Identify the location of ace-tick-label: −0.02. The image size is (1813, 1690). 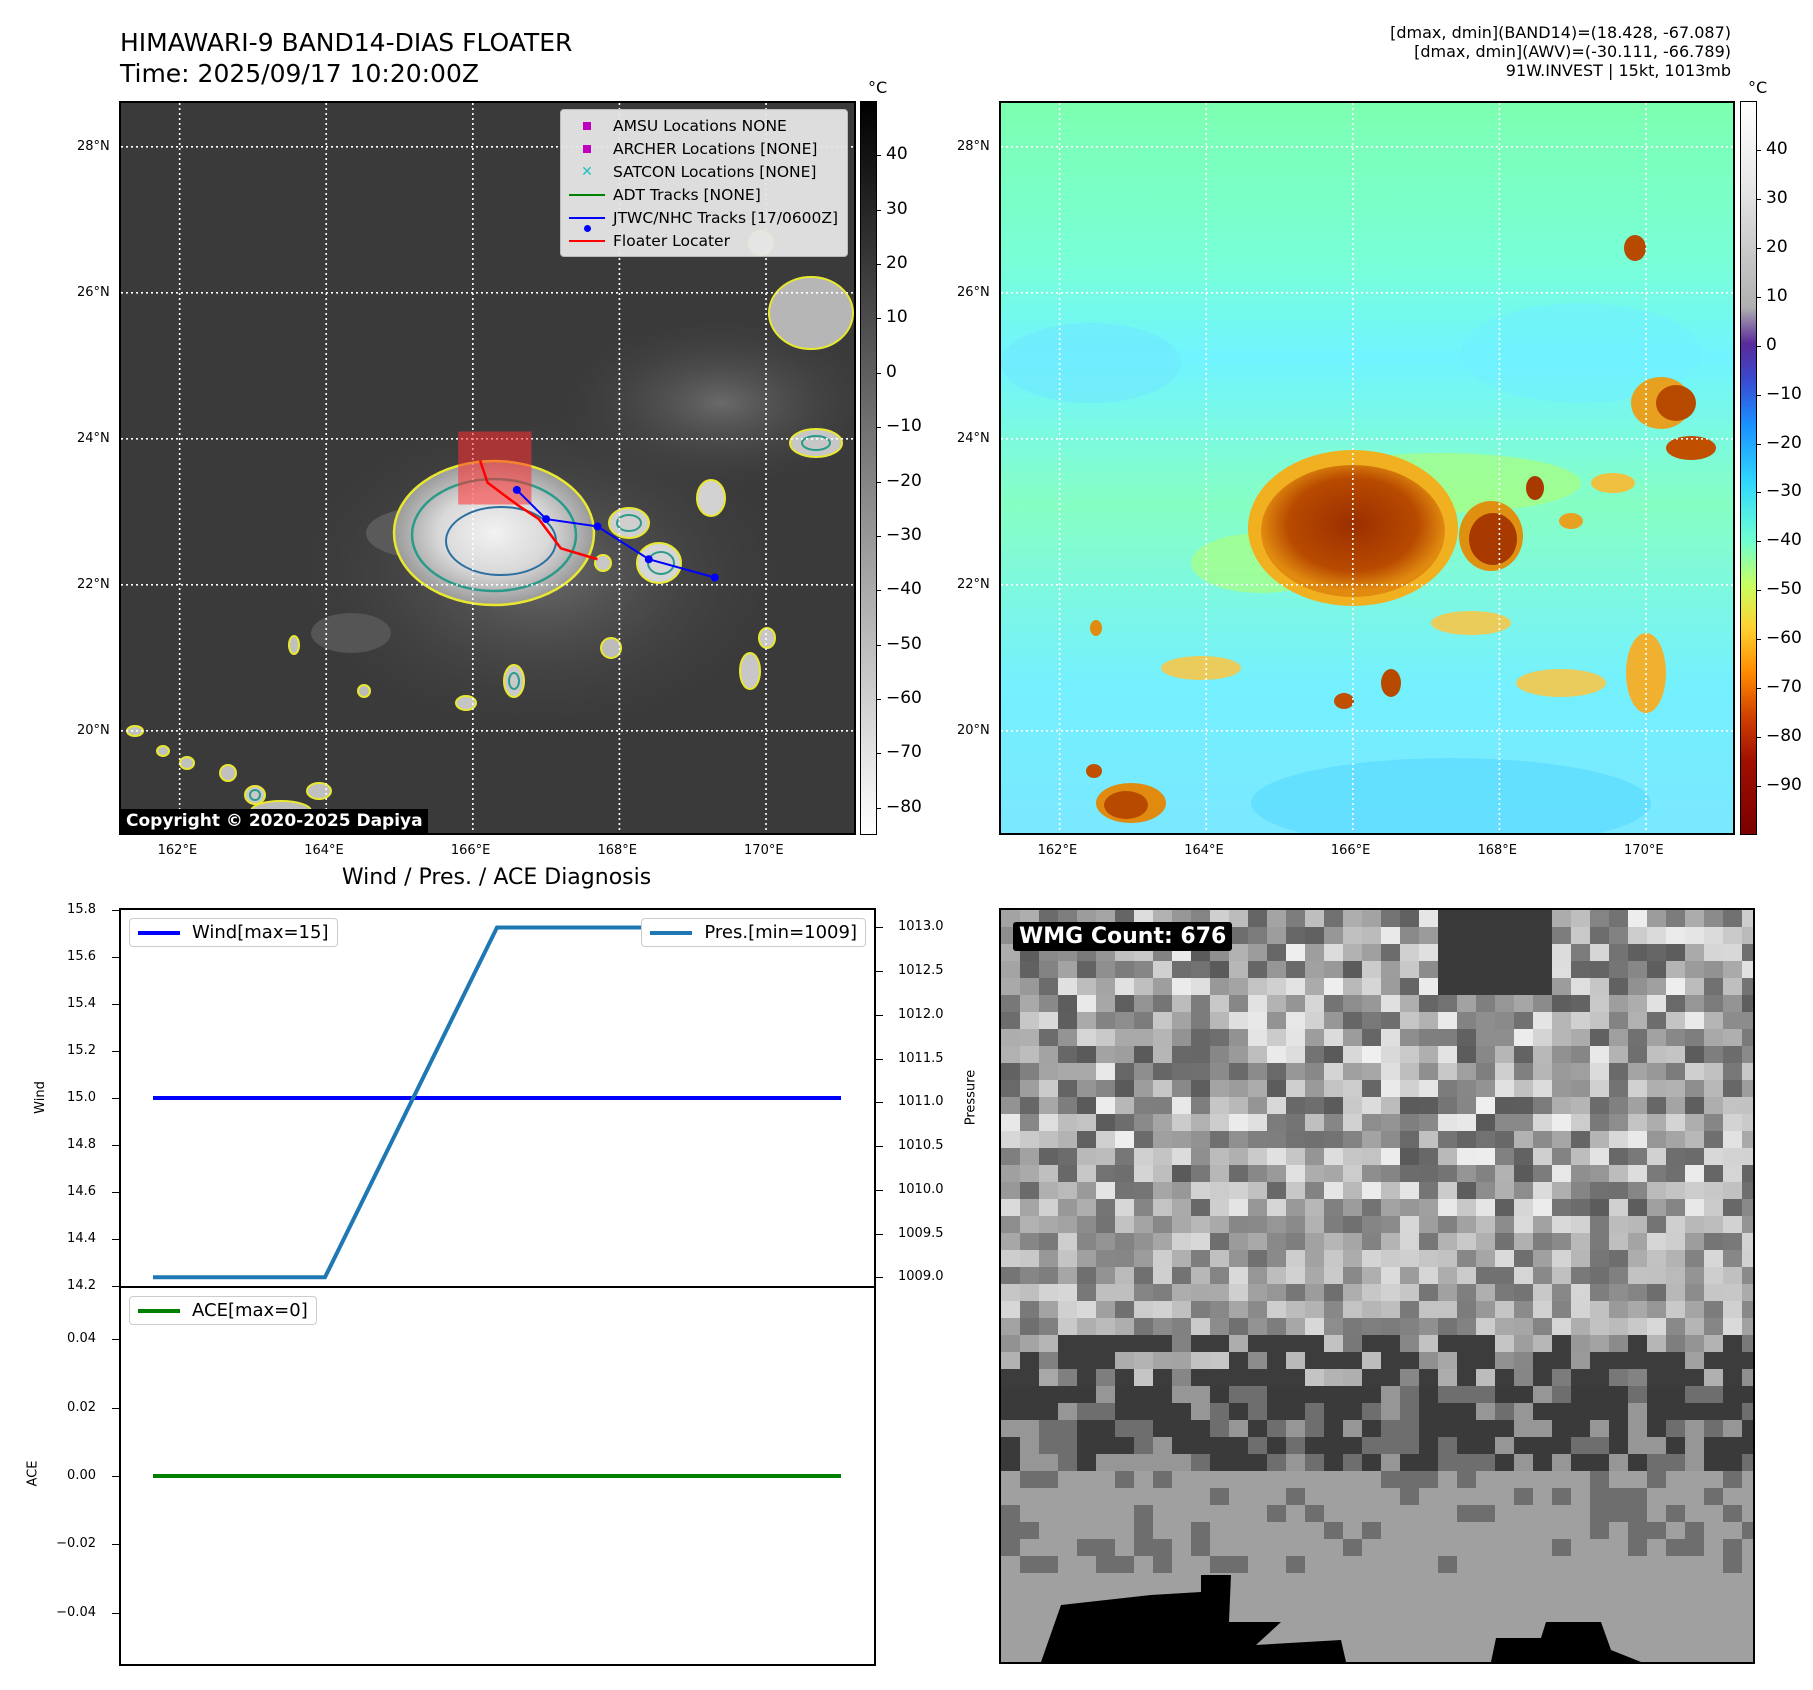
(76, 1544).